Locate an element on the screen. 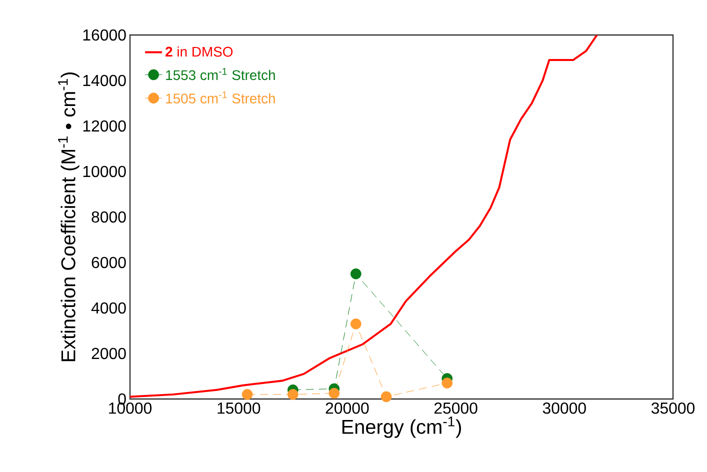  x-axis-title: Energy (cm$^{-1}$) is located at coordinates (401, 427).